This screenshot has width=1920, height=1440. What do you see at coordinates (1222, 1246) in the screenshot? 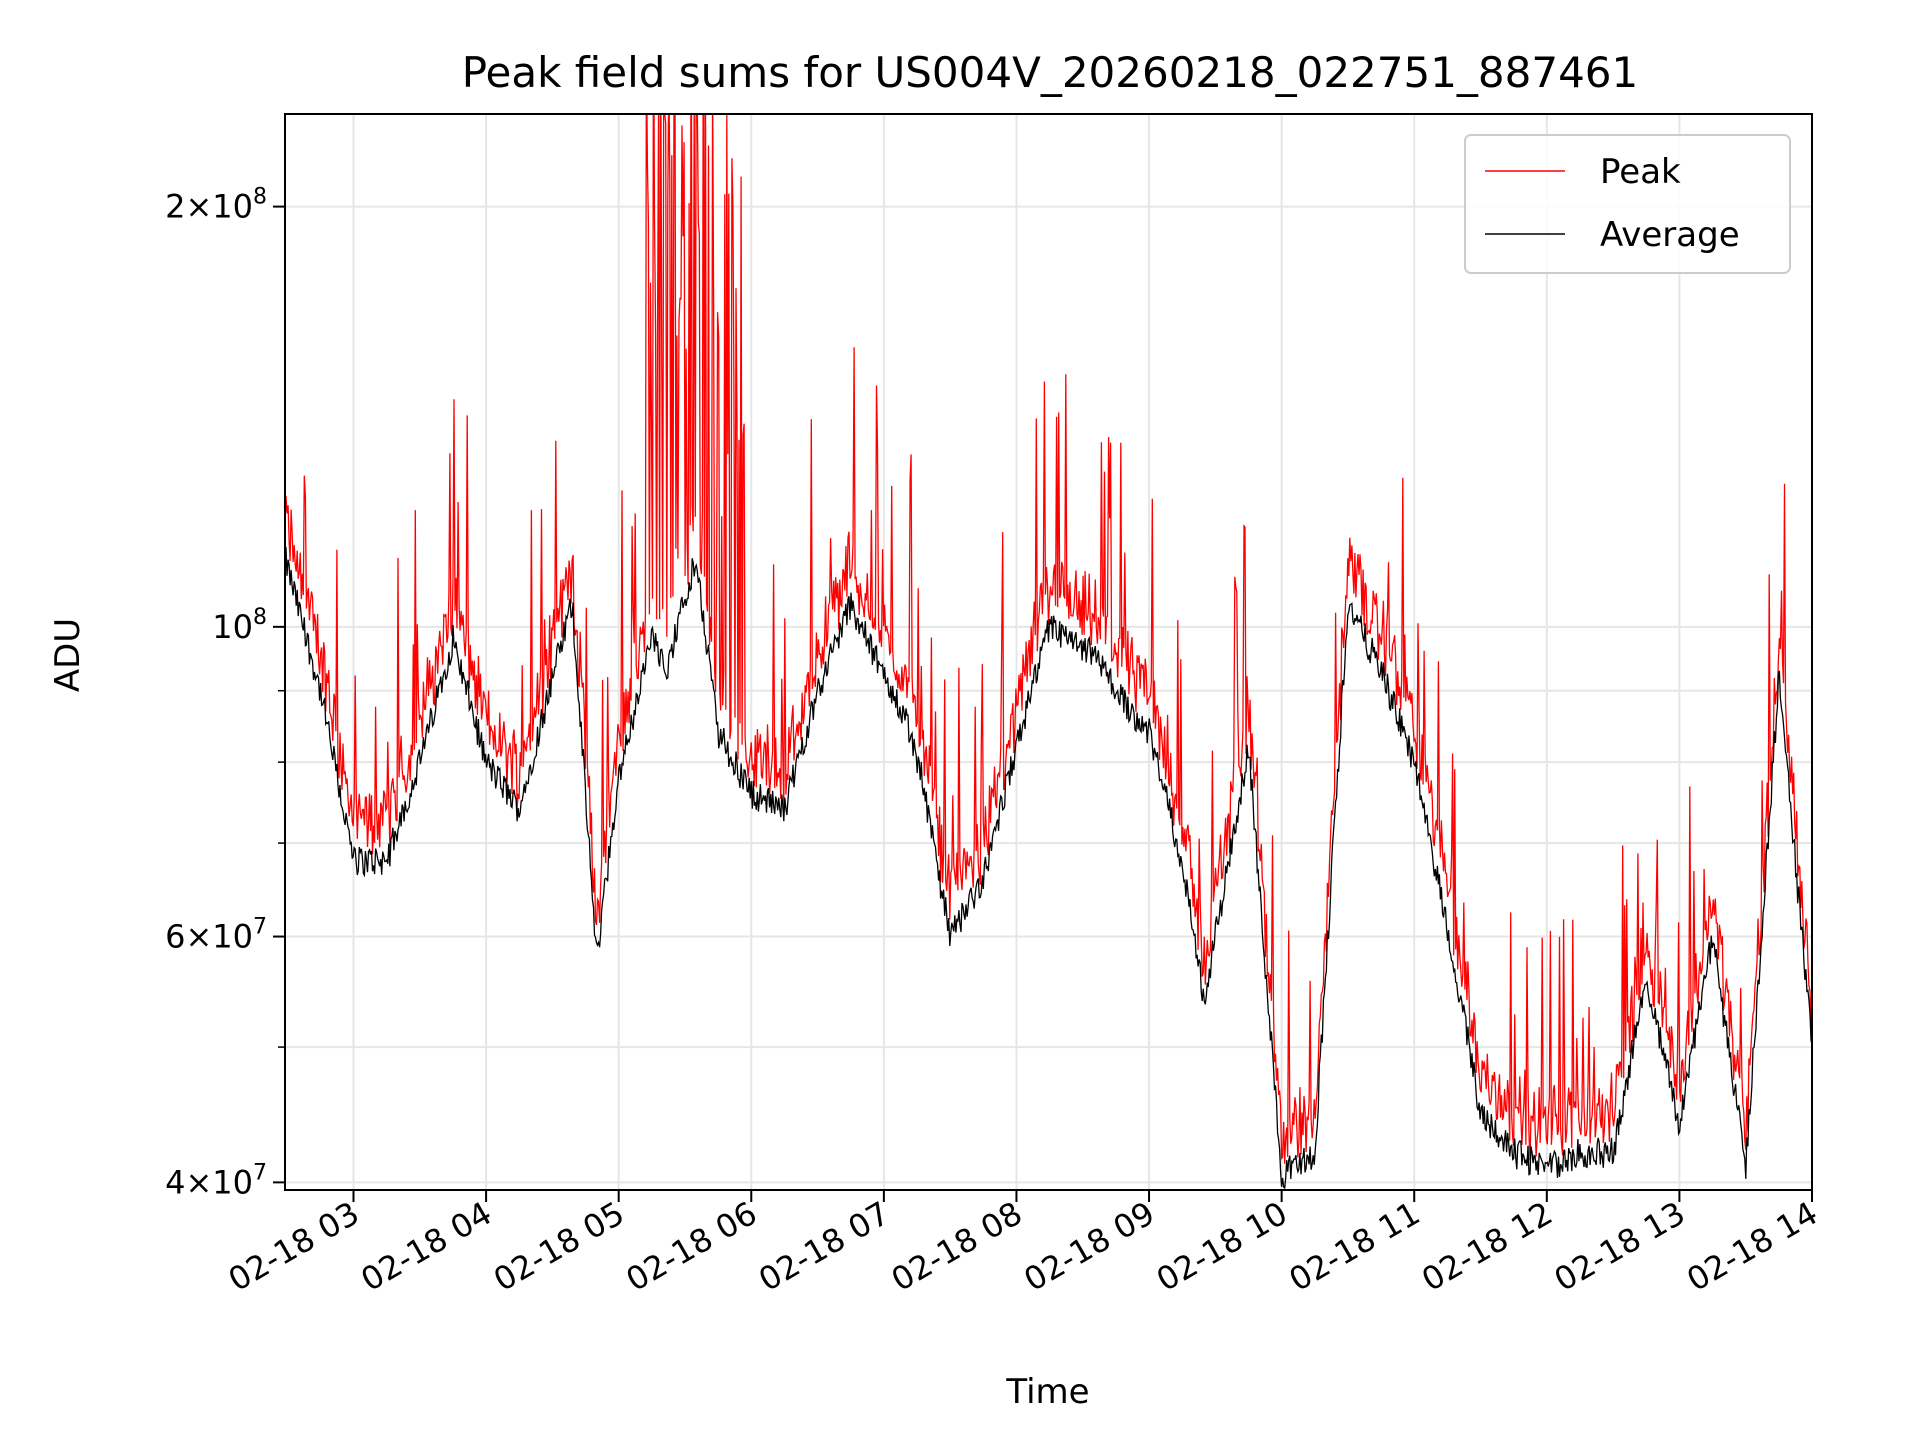
I see `x-tick-label: 02-18 10` at bounding box center [1222, 1246].